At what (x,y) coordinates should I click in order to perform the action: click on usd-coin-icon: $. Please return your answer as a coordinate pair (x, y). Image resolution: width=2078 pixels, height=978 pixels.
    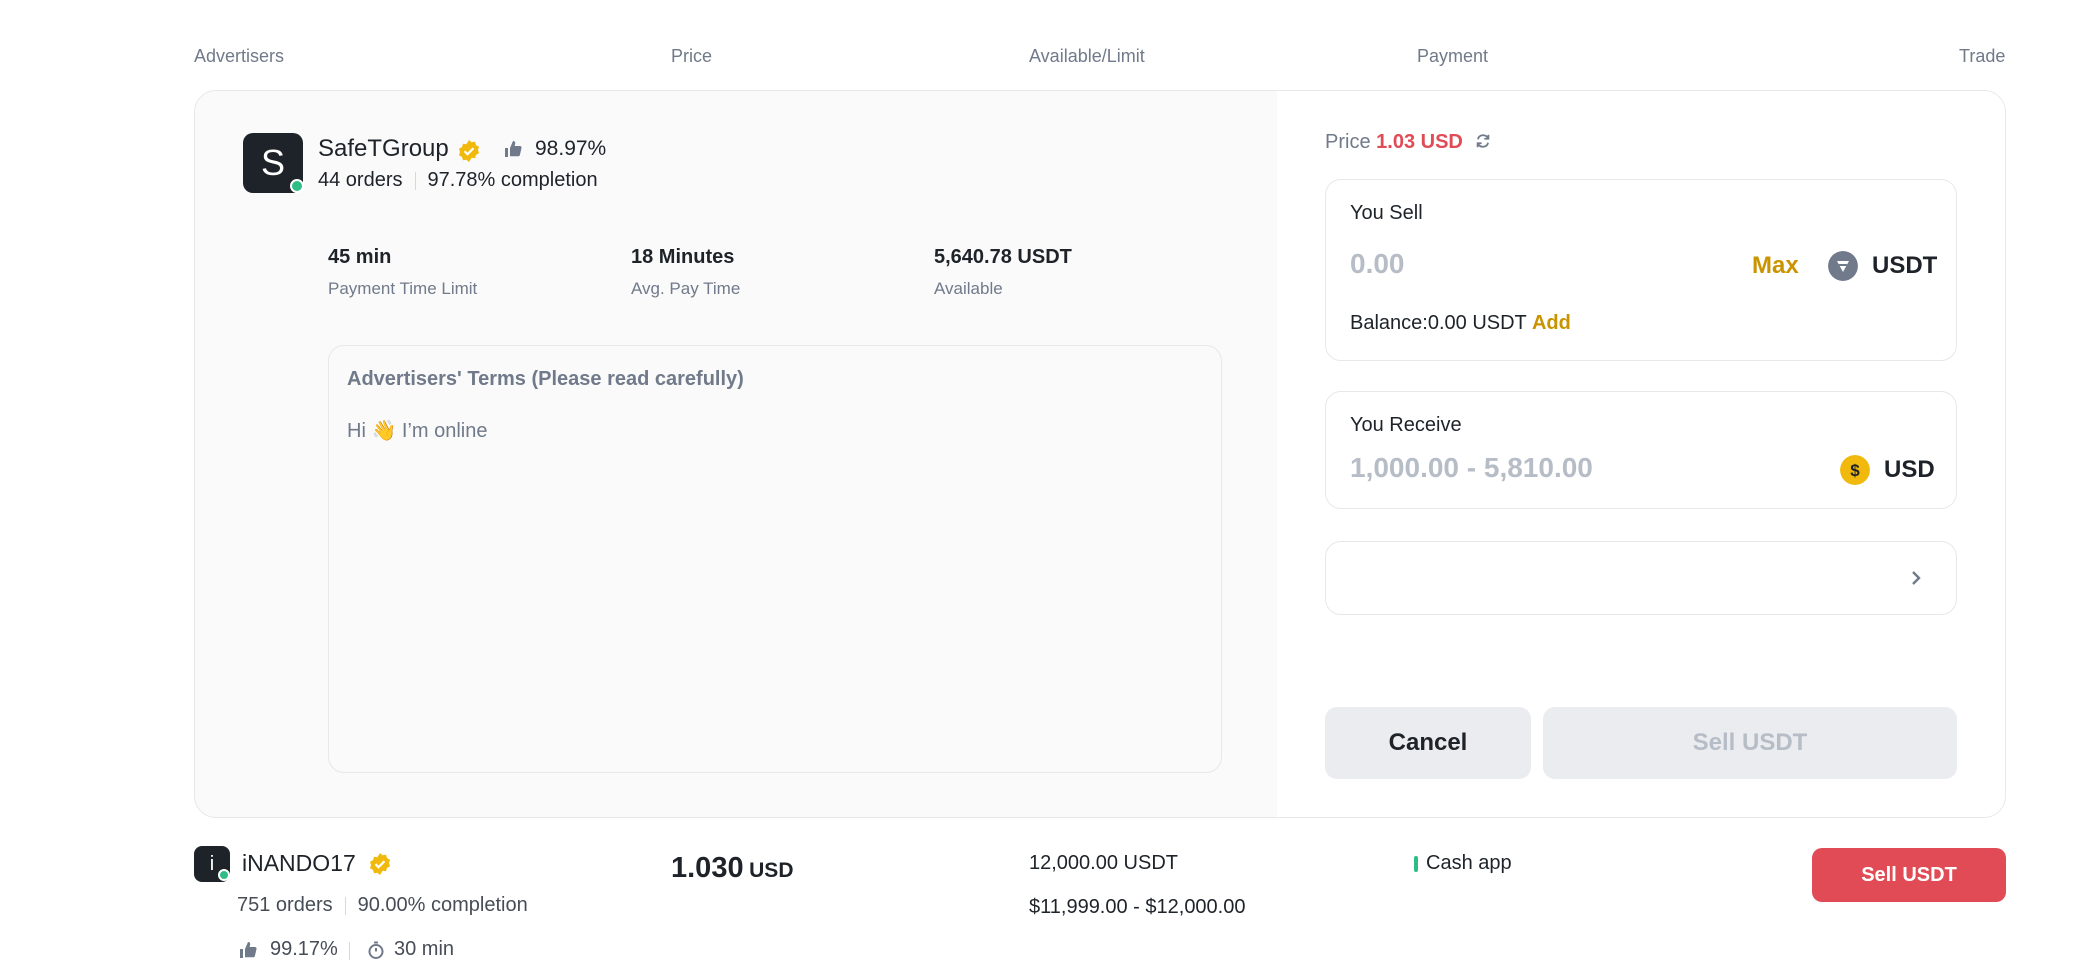
    Looking at the image, I should click on (1855, 470).